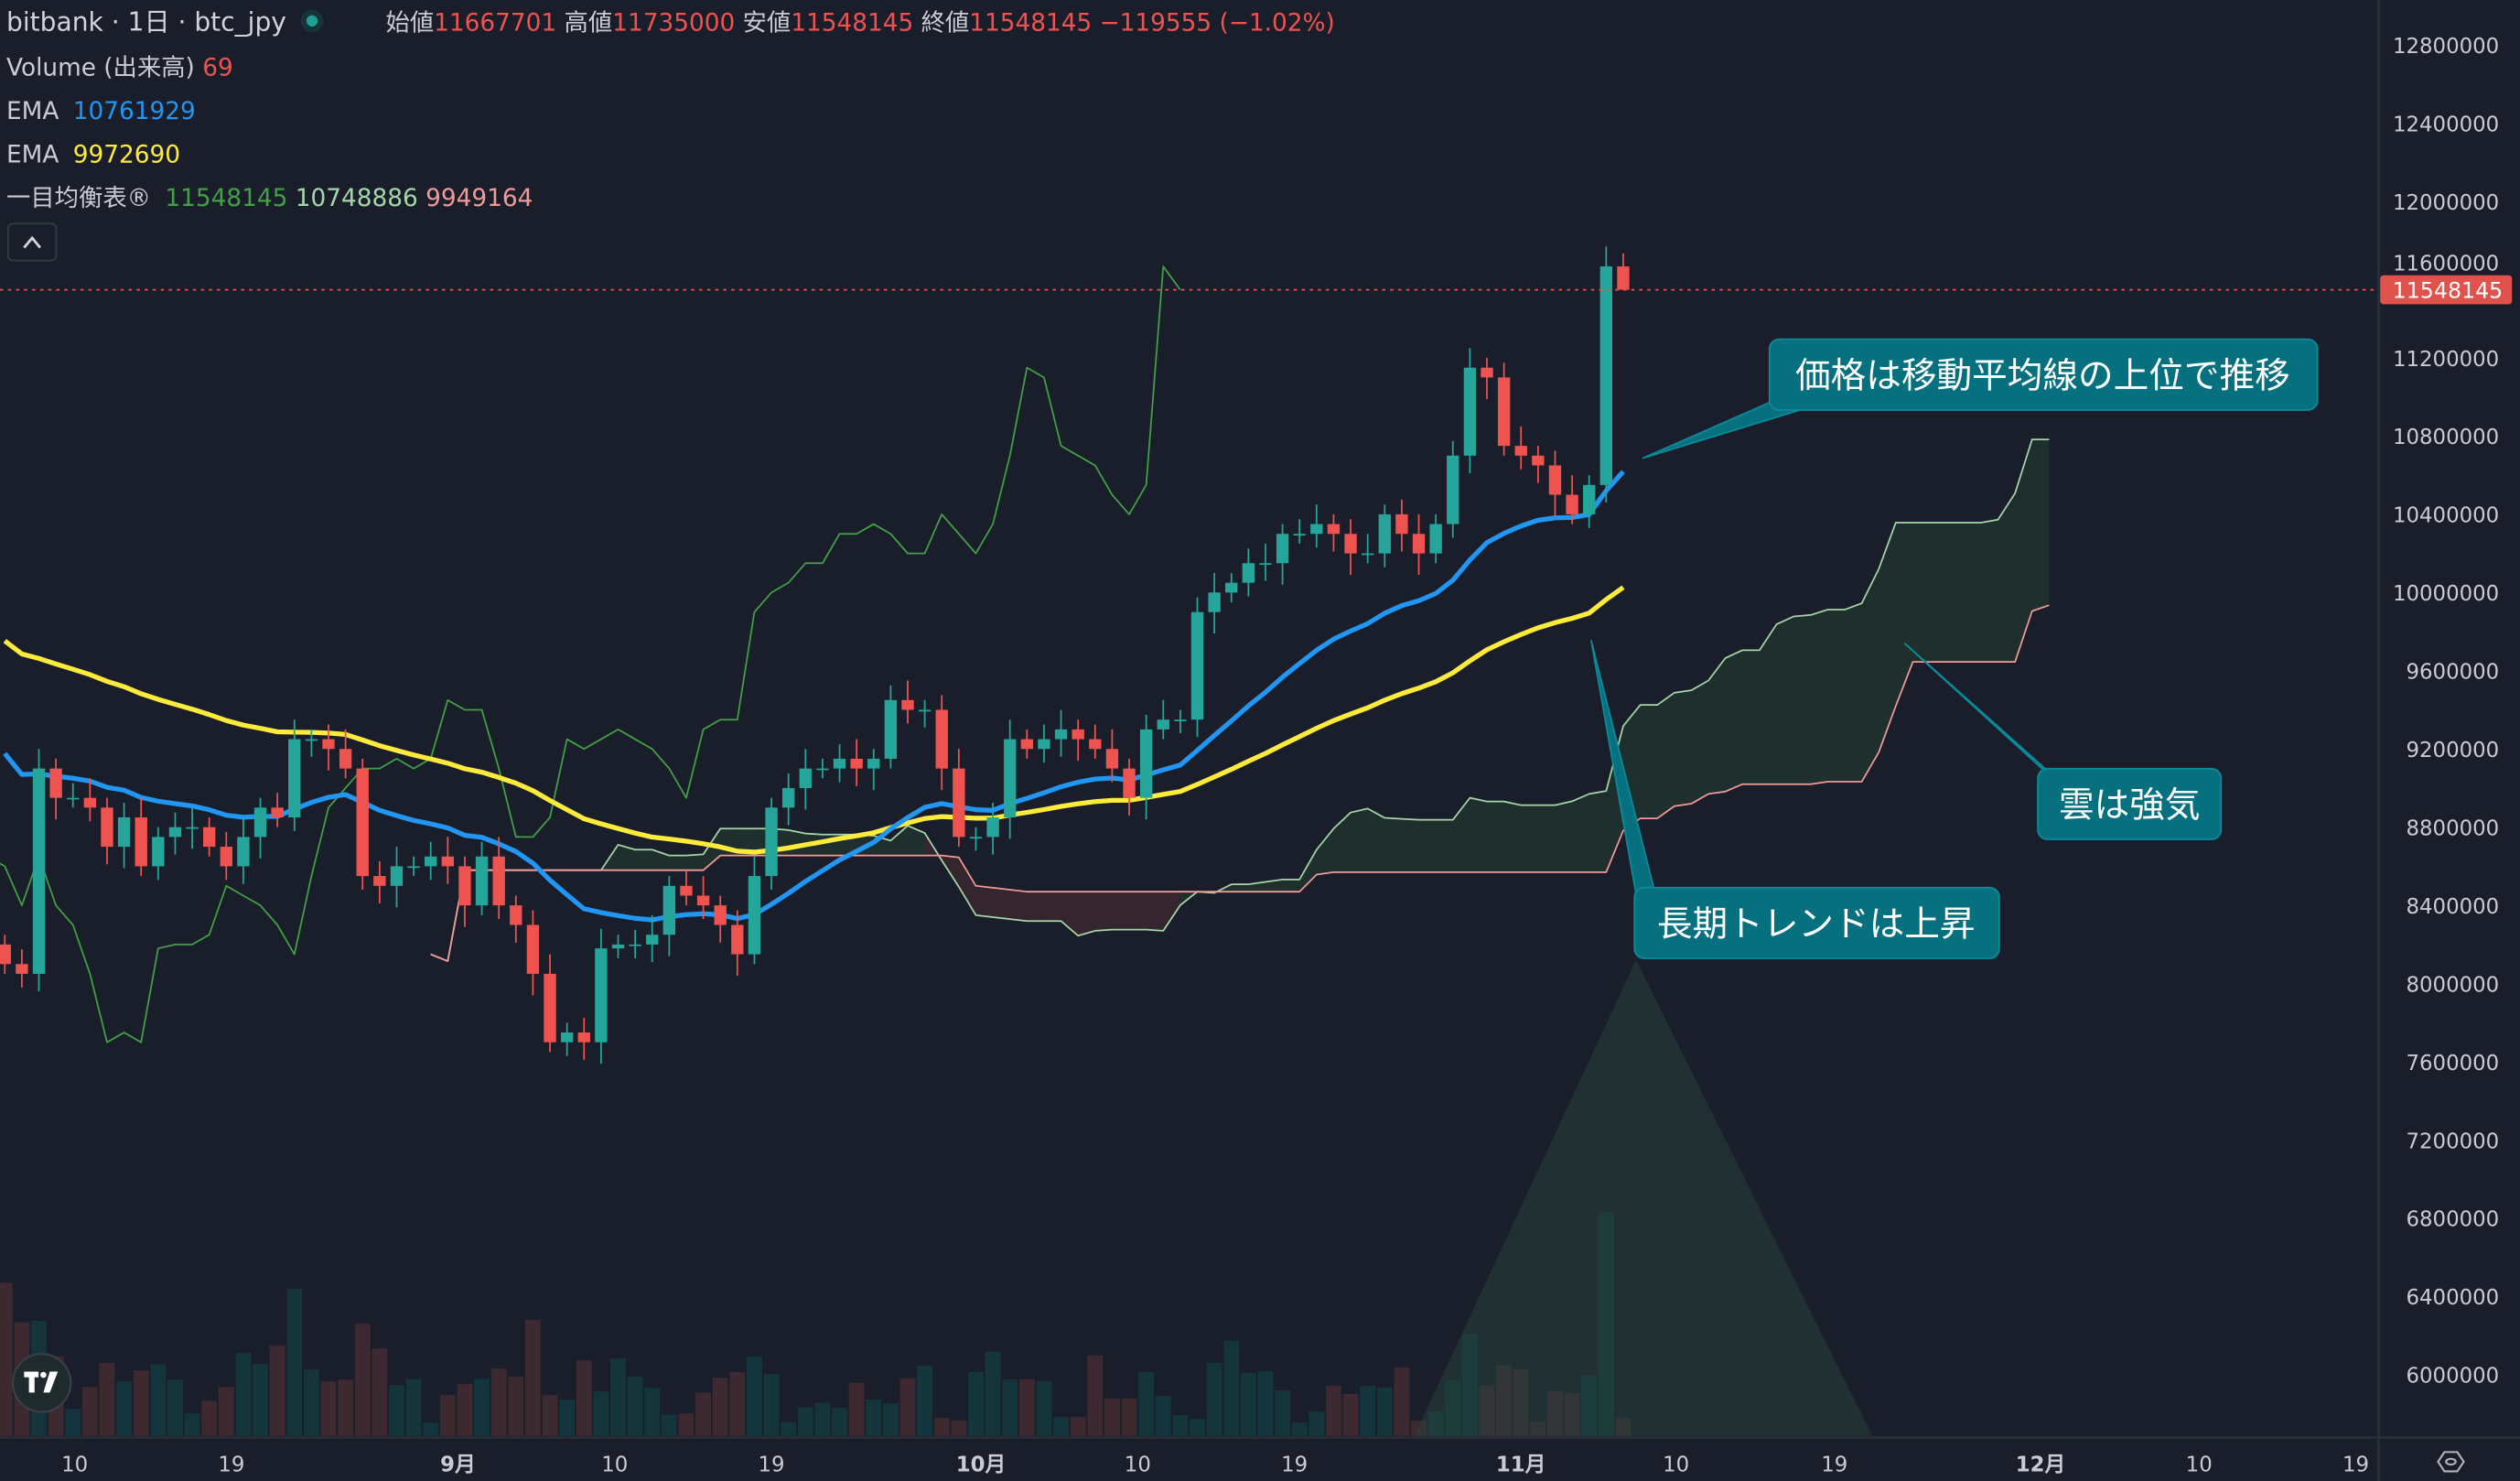  What do you see at coordinates (1215, 1464) in the screenshot?
I see `time-axis: 10 19 9月 10 19 10月 10 19 11月 10 19 12月 10 19` at bounding box center [1215, 1464].